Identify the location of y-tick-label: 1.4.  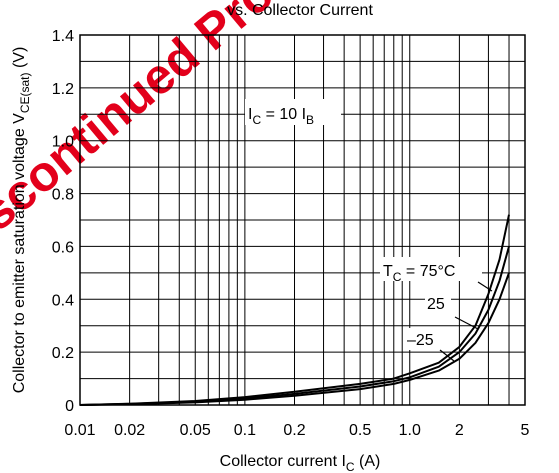
(63, 36).